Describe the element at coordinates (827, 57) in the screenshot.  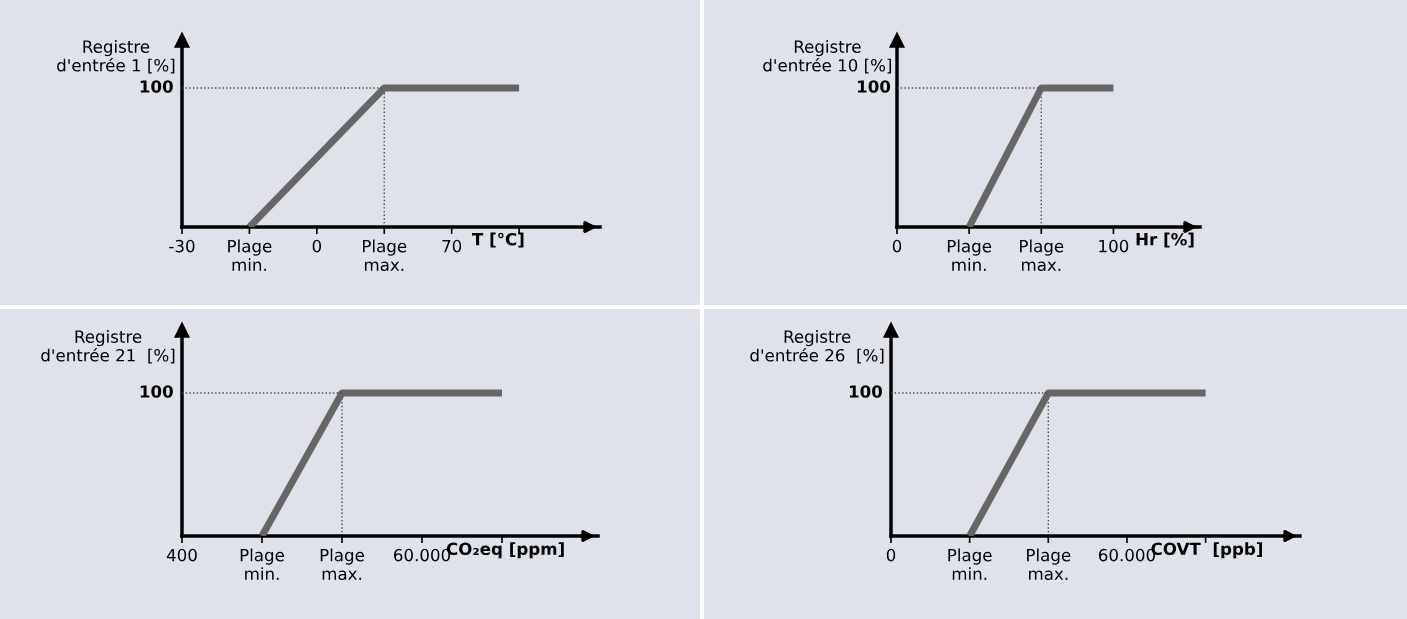
I see `y-axis-title: Registre d'entrée 10 [%]` at that location.